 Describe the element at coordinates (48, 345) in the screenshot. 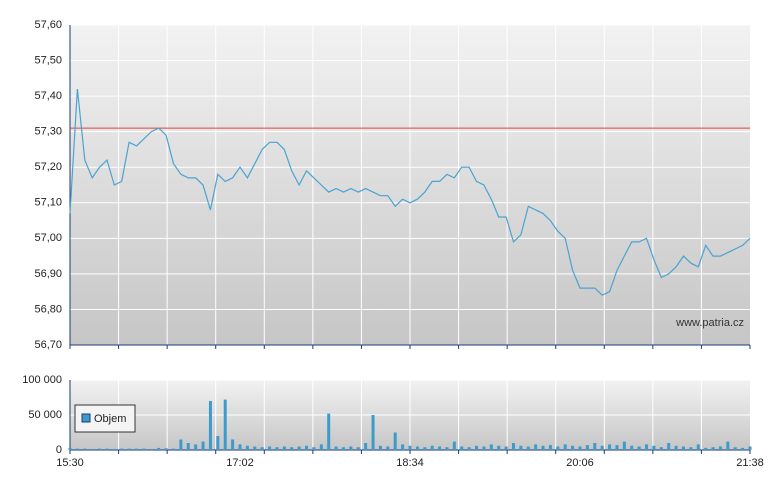

I see `y-tick-label: 56,70` at that location.